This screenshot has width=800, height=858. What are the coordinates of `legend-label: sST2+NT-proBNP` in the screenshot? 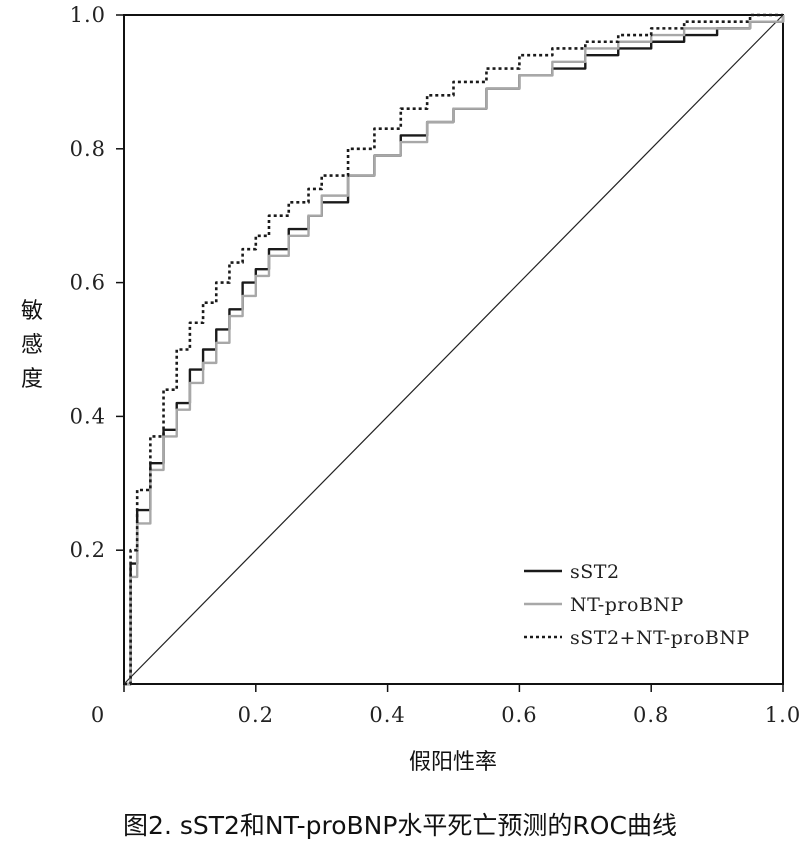 It's located at (660, 638).